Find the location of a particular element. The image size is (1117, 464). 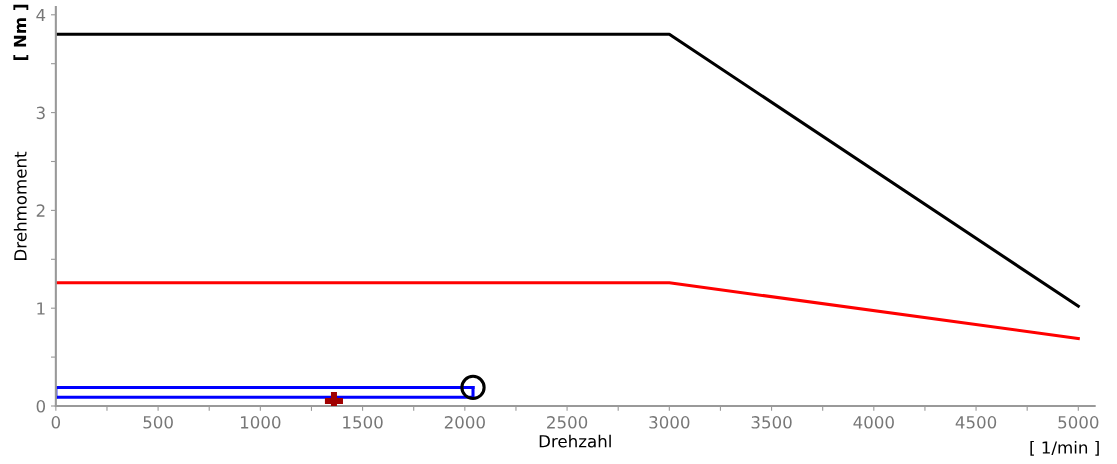

y-axis-title: Drehmoment is located at coordinates (20, 205).